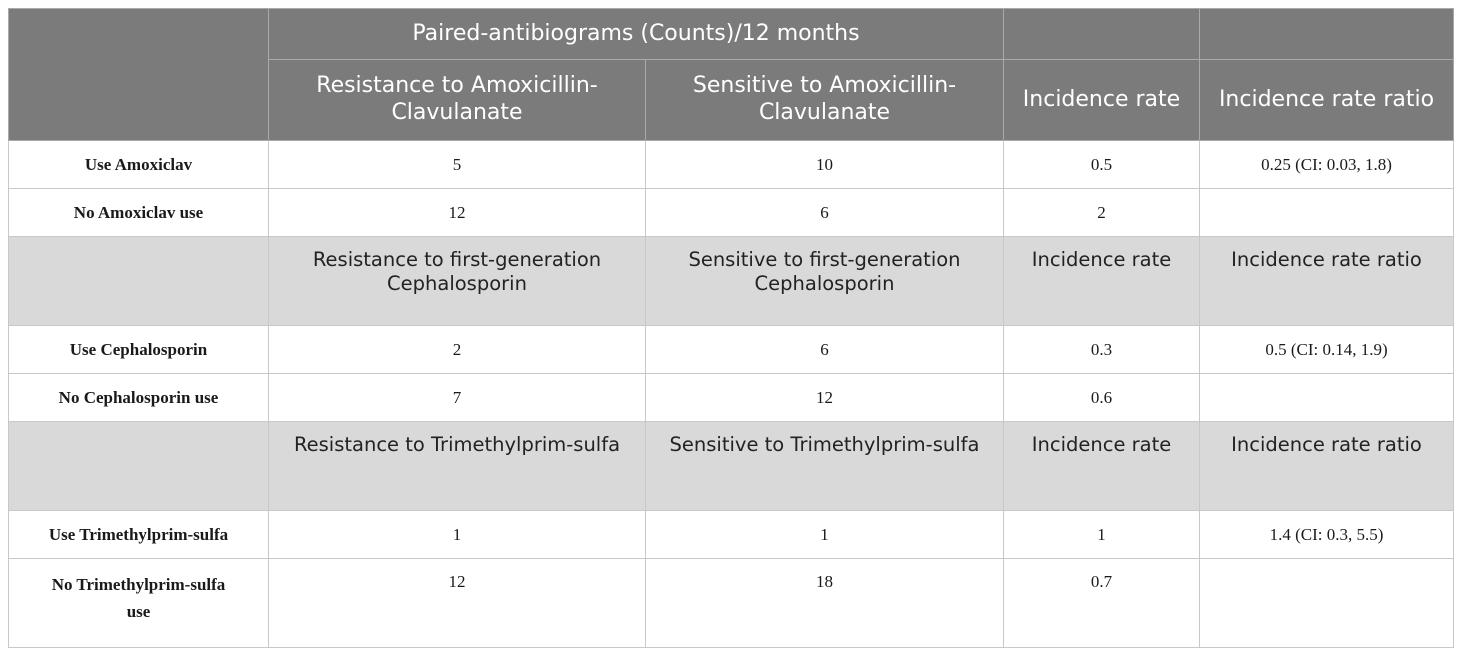 The height and width of the screenshot is (648, 1460). Describe the element at coordinates (1101, 164) in the screenshot. I see `incidence-rate: 0.5` at that location.